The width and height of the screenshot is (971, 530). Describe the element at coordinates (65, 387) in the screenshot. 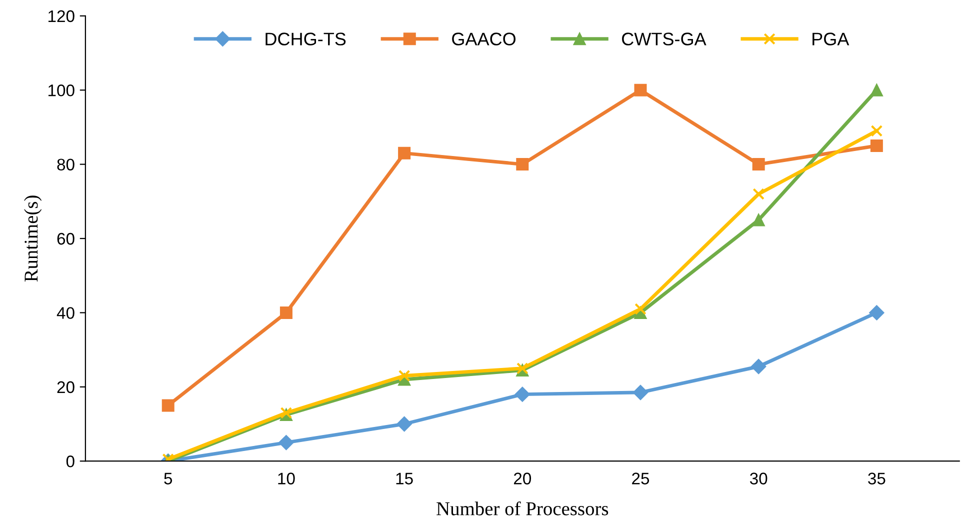

I see `y-tick-label: 20` at that location.